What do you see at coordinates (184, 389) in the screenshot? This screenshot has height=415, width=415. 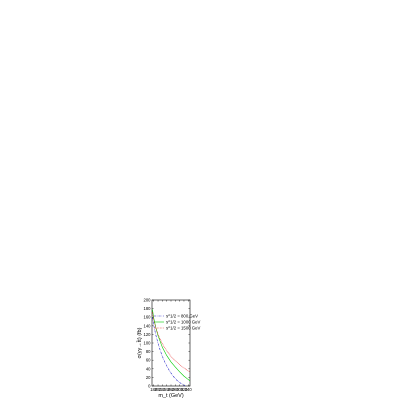 I see `x-tick-label: 320` at bounding box center [184, 389].